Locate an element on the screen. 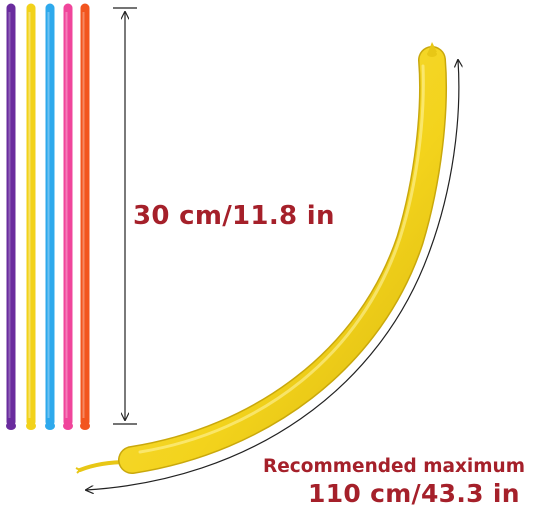 This screenshot has width=533, height=519. balloon-yellow is located at coordinates (31, 216).